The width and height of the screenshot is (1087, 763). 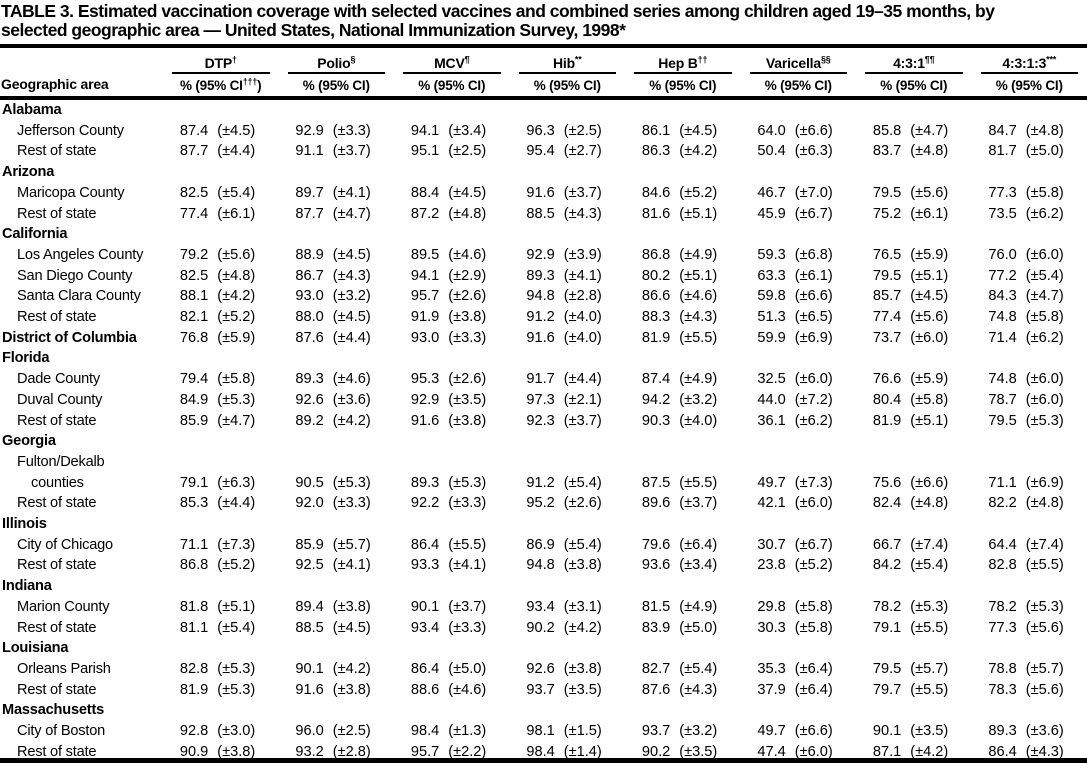 I want to click on value-cell-hib: 98.1 (±1.5), so click(x=568, y=731).